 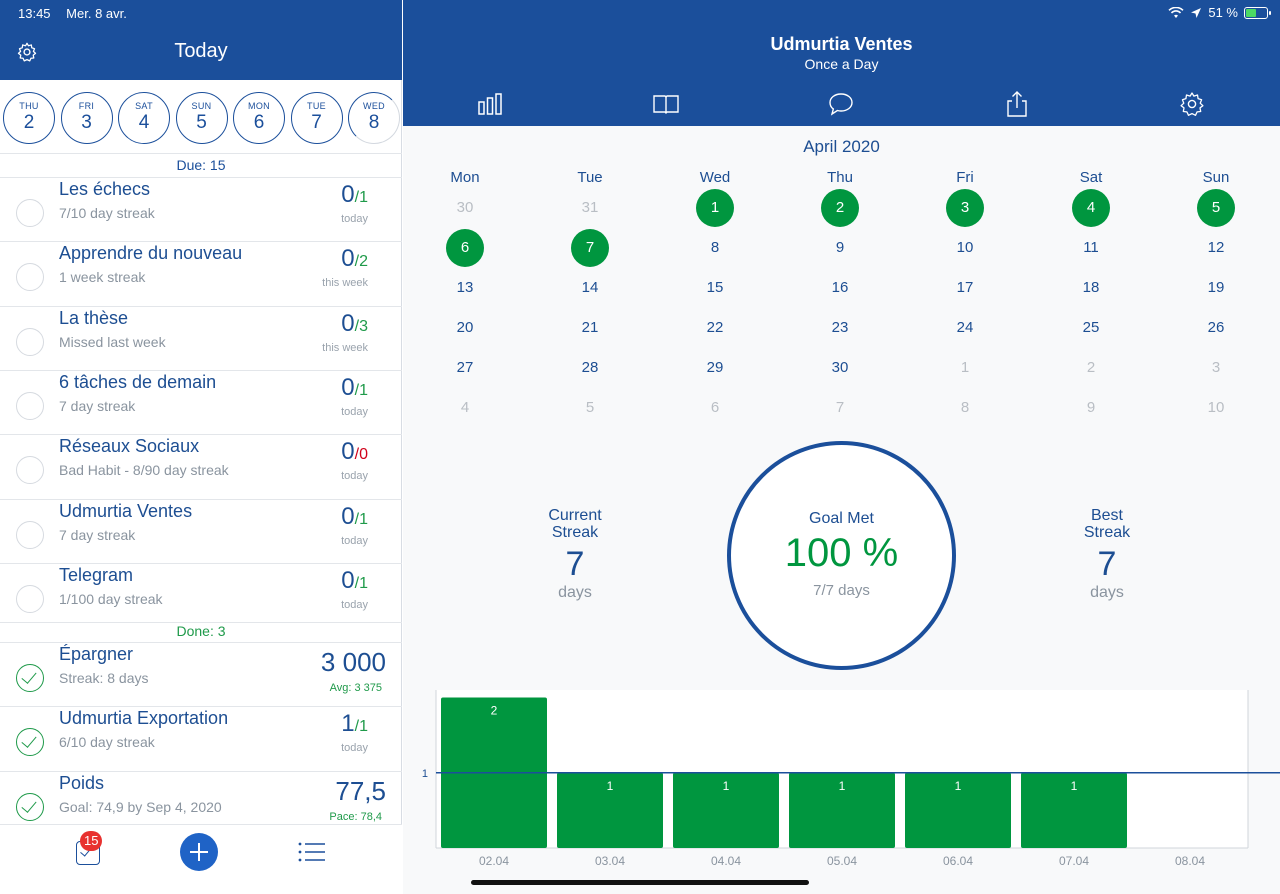 I want to click on chart-bar, so click(x=842, y=810).